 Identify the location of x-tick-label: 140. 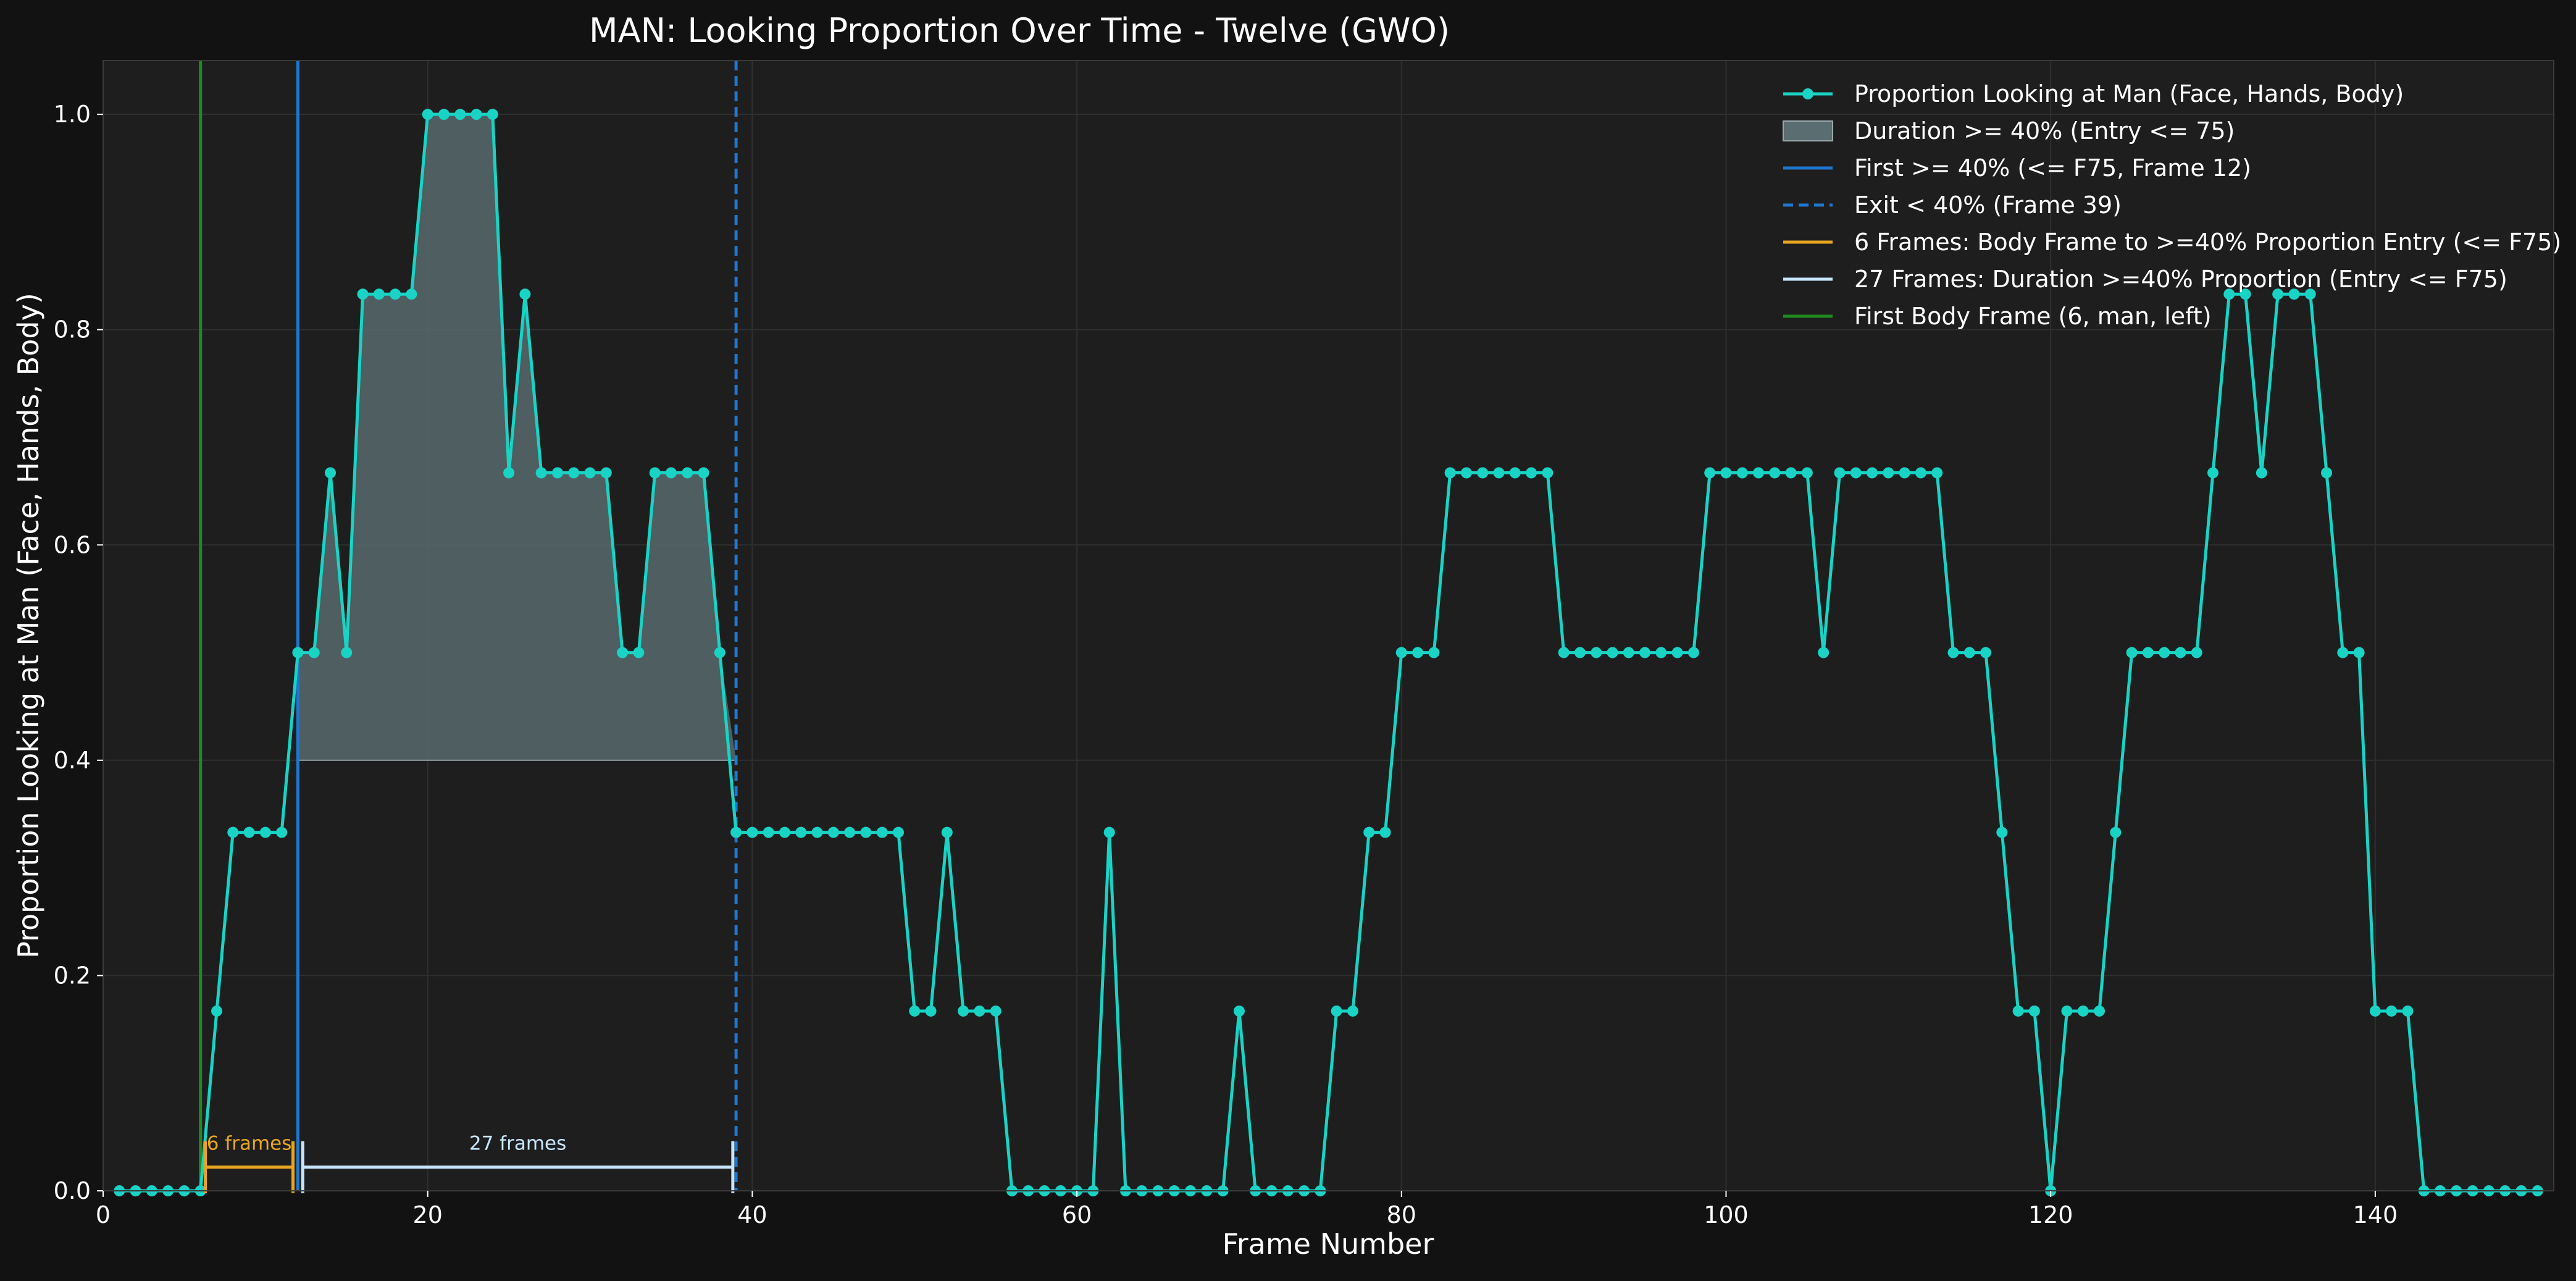
(2375, 1214).